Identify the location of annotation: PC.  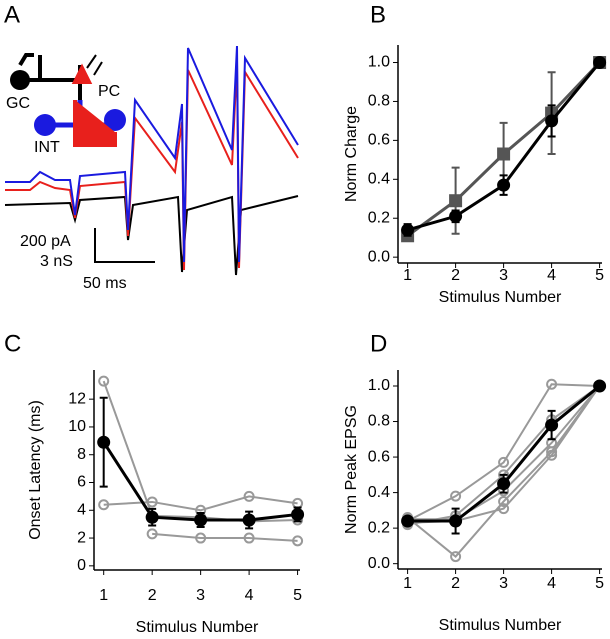
(109, 91).